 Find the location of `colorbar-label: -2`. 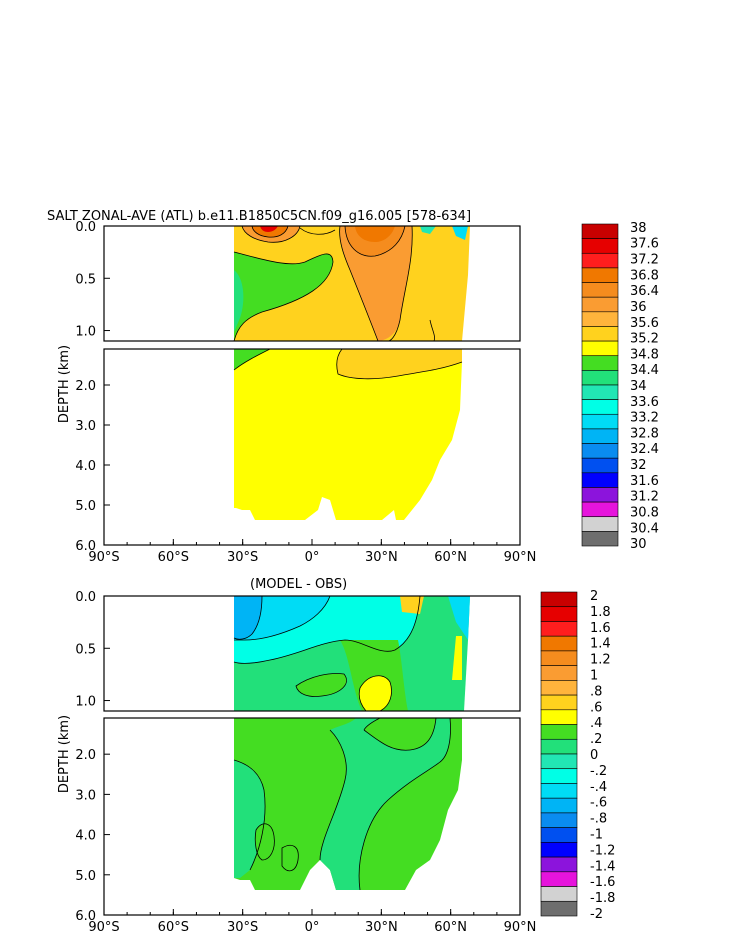

colorbar-label: -2 is located at coordinates (596, 914).